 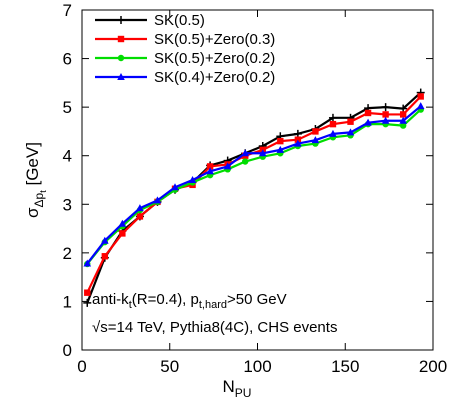 I want to click on y-tick-label: 4, so click(x=67, y=156).